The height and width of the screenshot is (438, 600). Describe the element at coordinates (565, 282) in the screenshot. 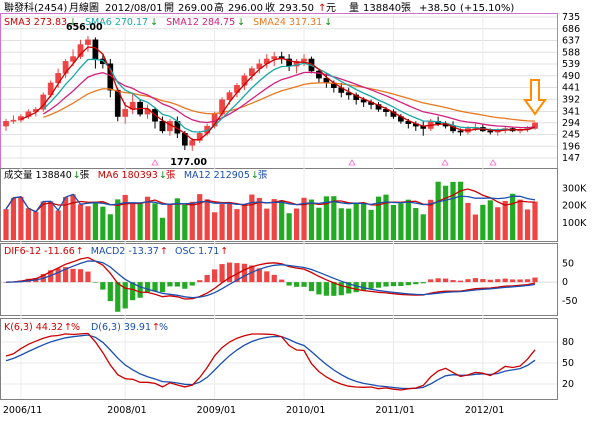

I see `macd-y-tick-label: 0` at that location.